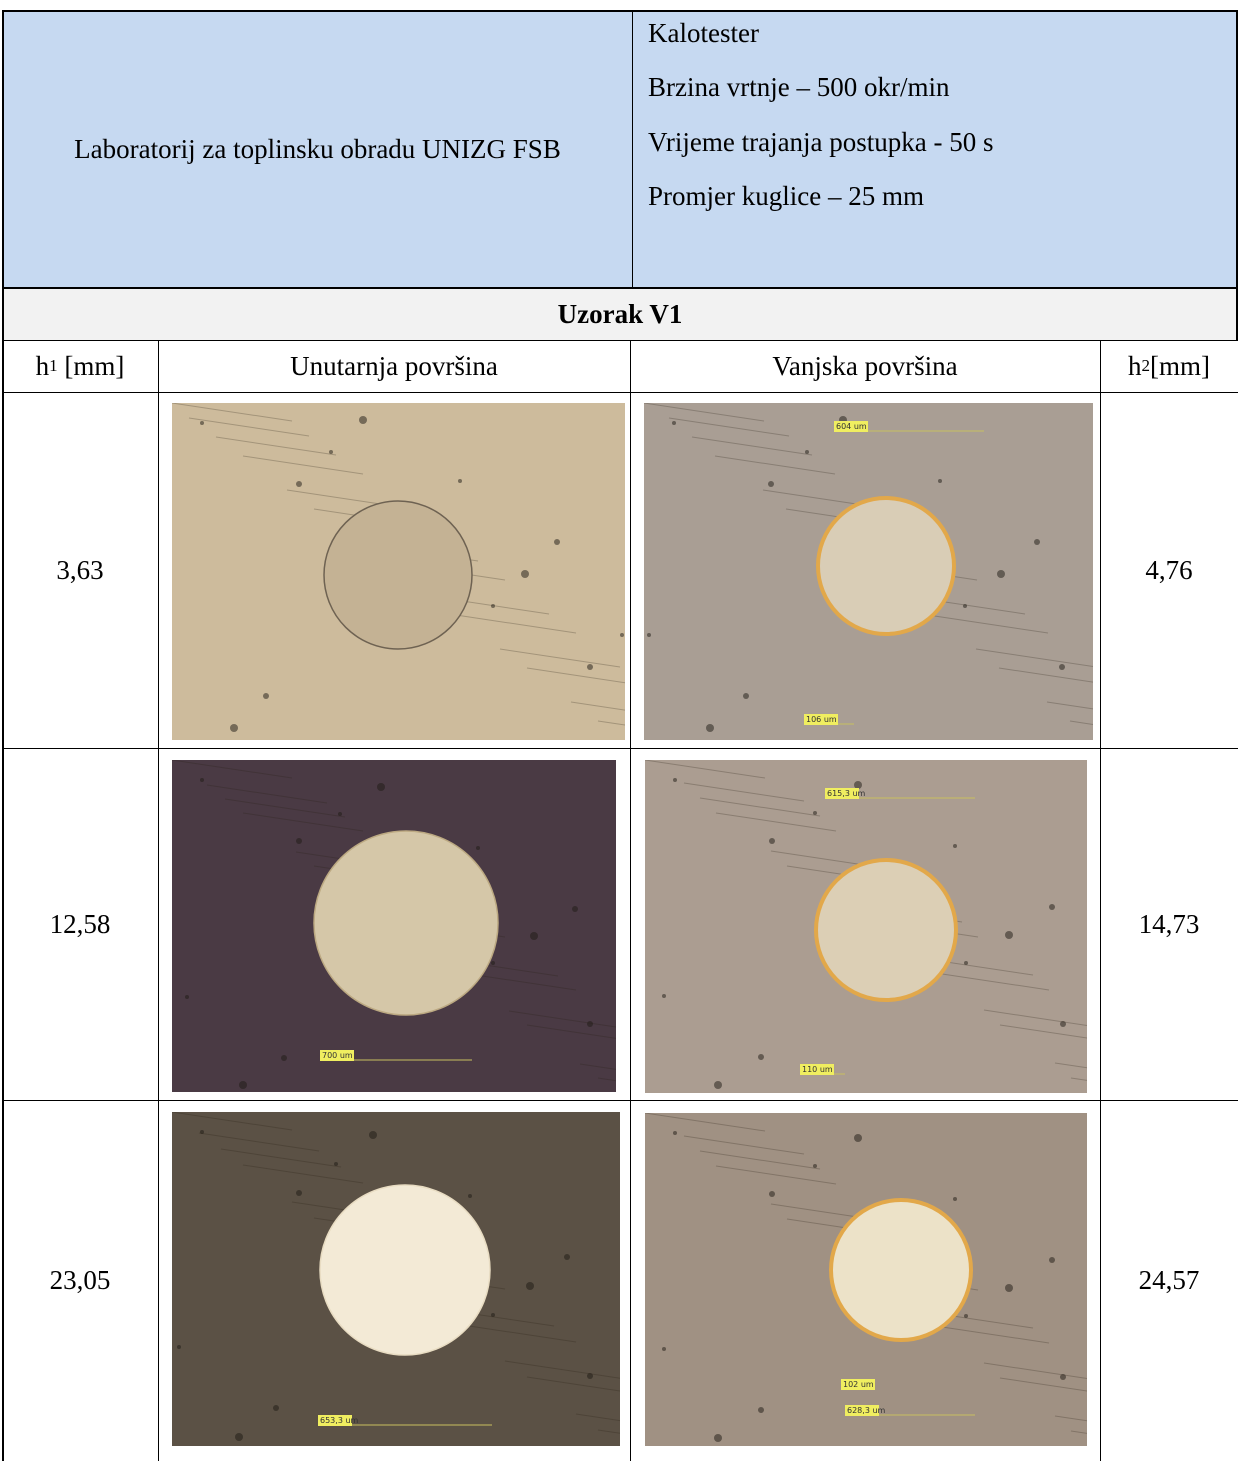  I want to click on sub: 2, so click(1146, 365).